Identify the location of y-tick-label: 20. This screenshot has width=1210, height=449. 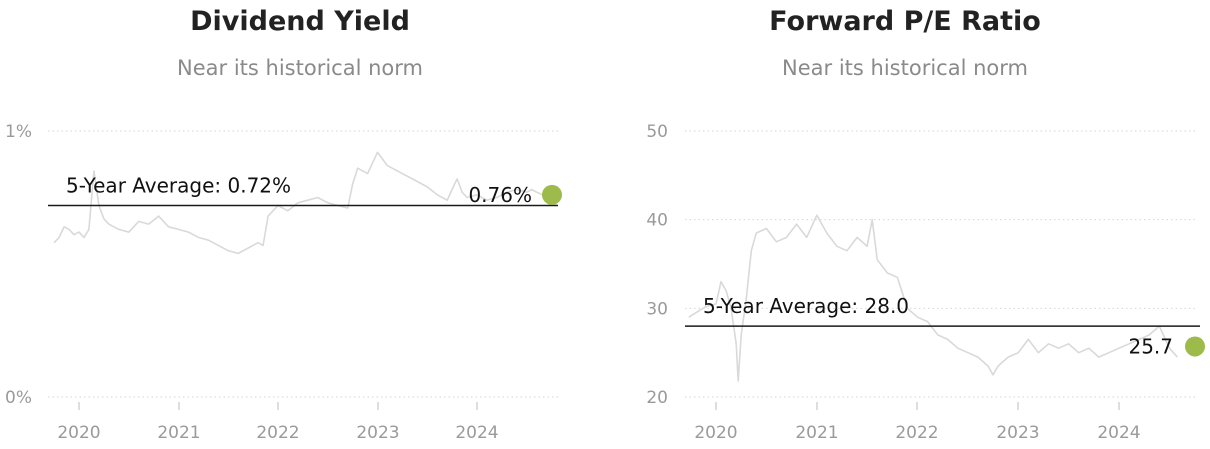
(657, 398).